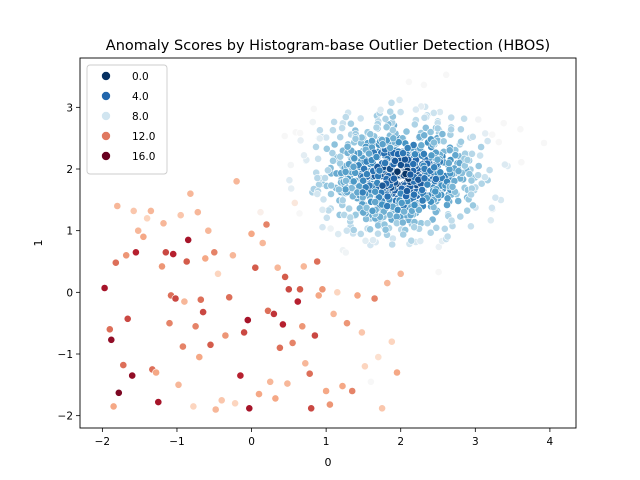  Describe the element at coordinates (143, 137) in the screenshot. I see `legend-label: 12.0` at that location.